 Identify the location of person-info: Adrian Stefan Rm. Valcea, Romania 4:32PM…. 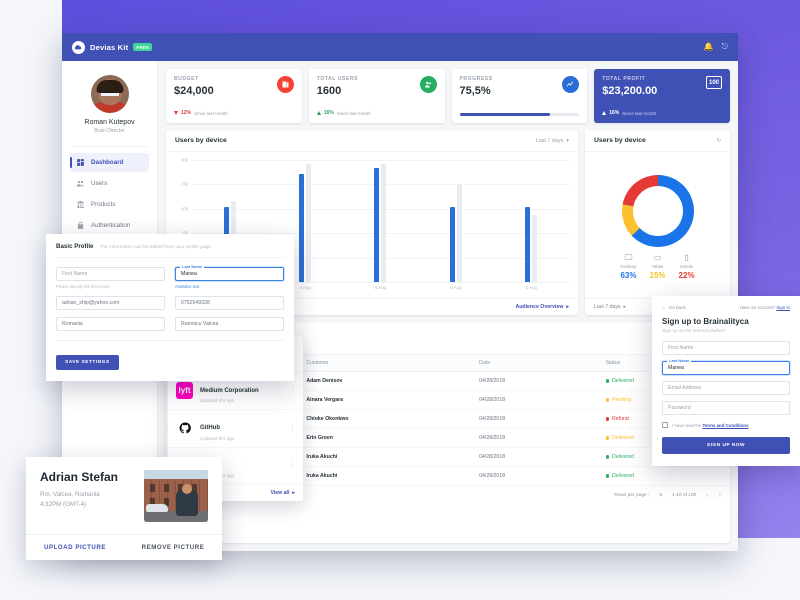
(79, 489).